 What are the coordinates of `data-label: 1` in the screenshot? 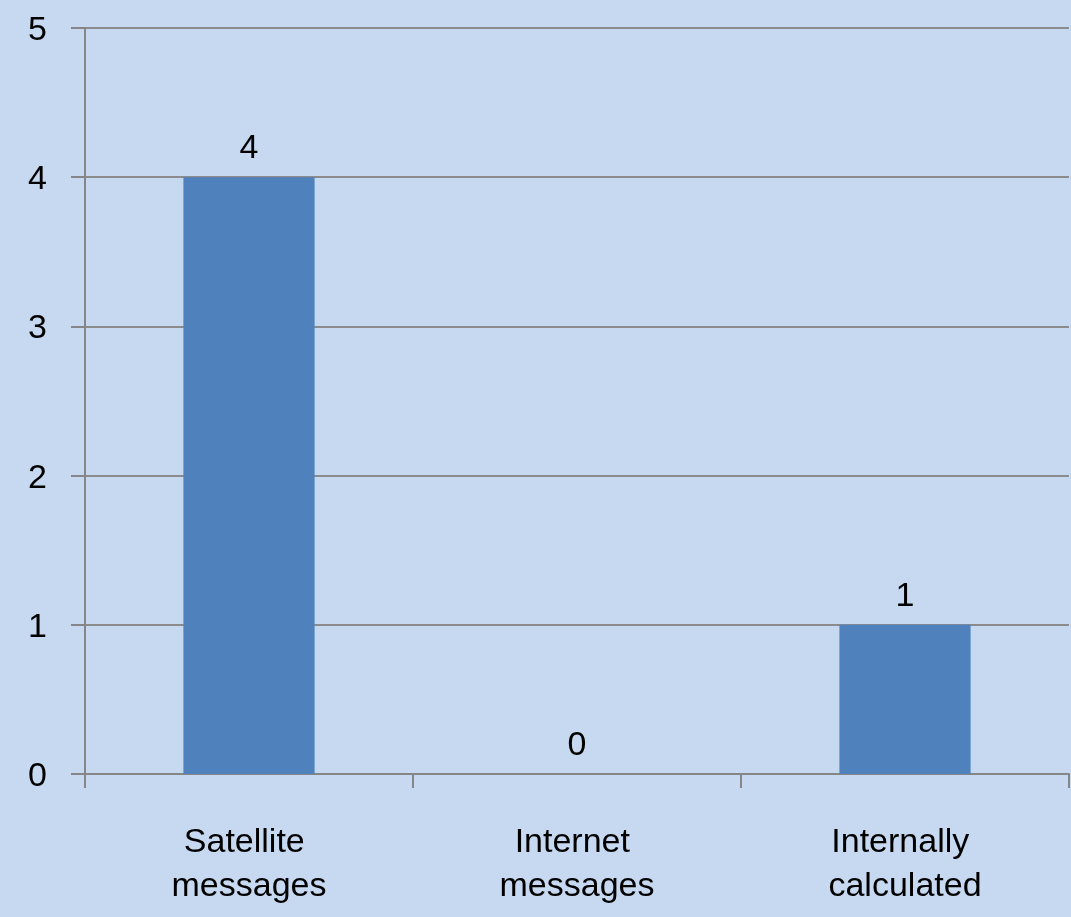 It's located at (905, 593).